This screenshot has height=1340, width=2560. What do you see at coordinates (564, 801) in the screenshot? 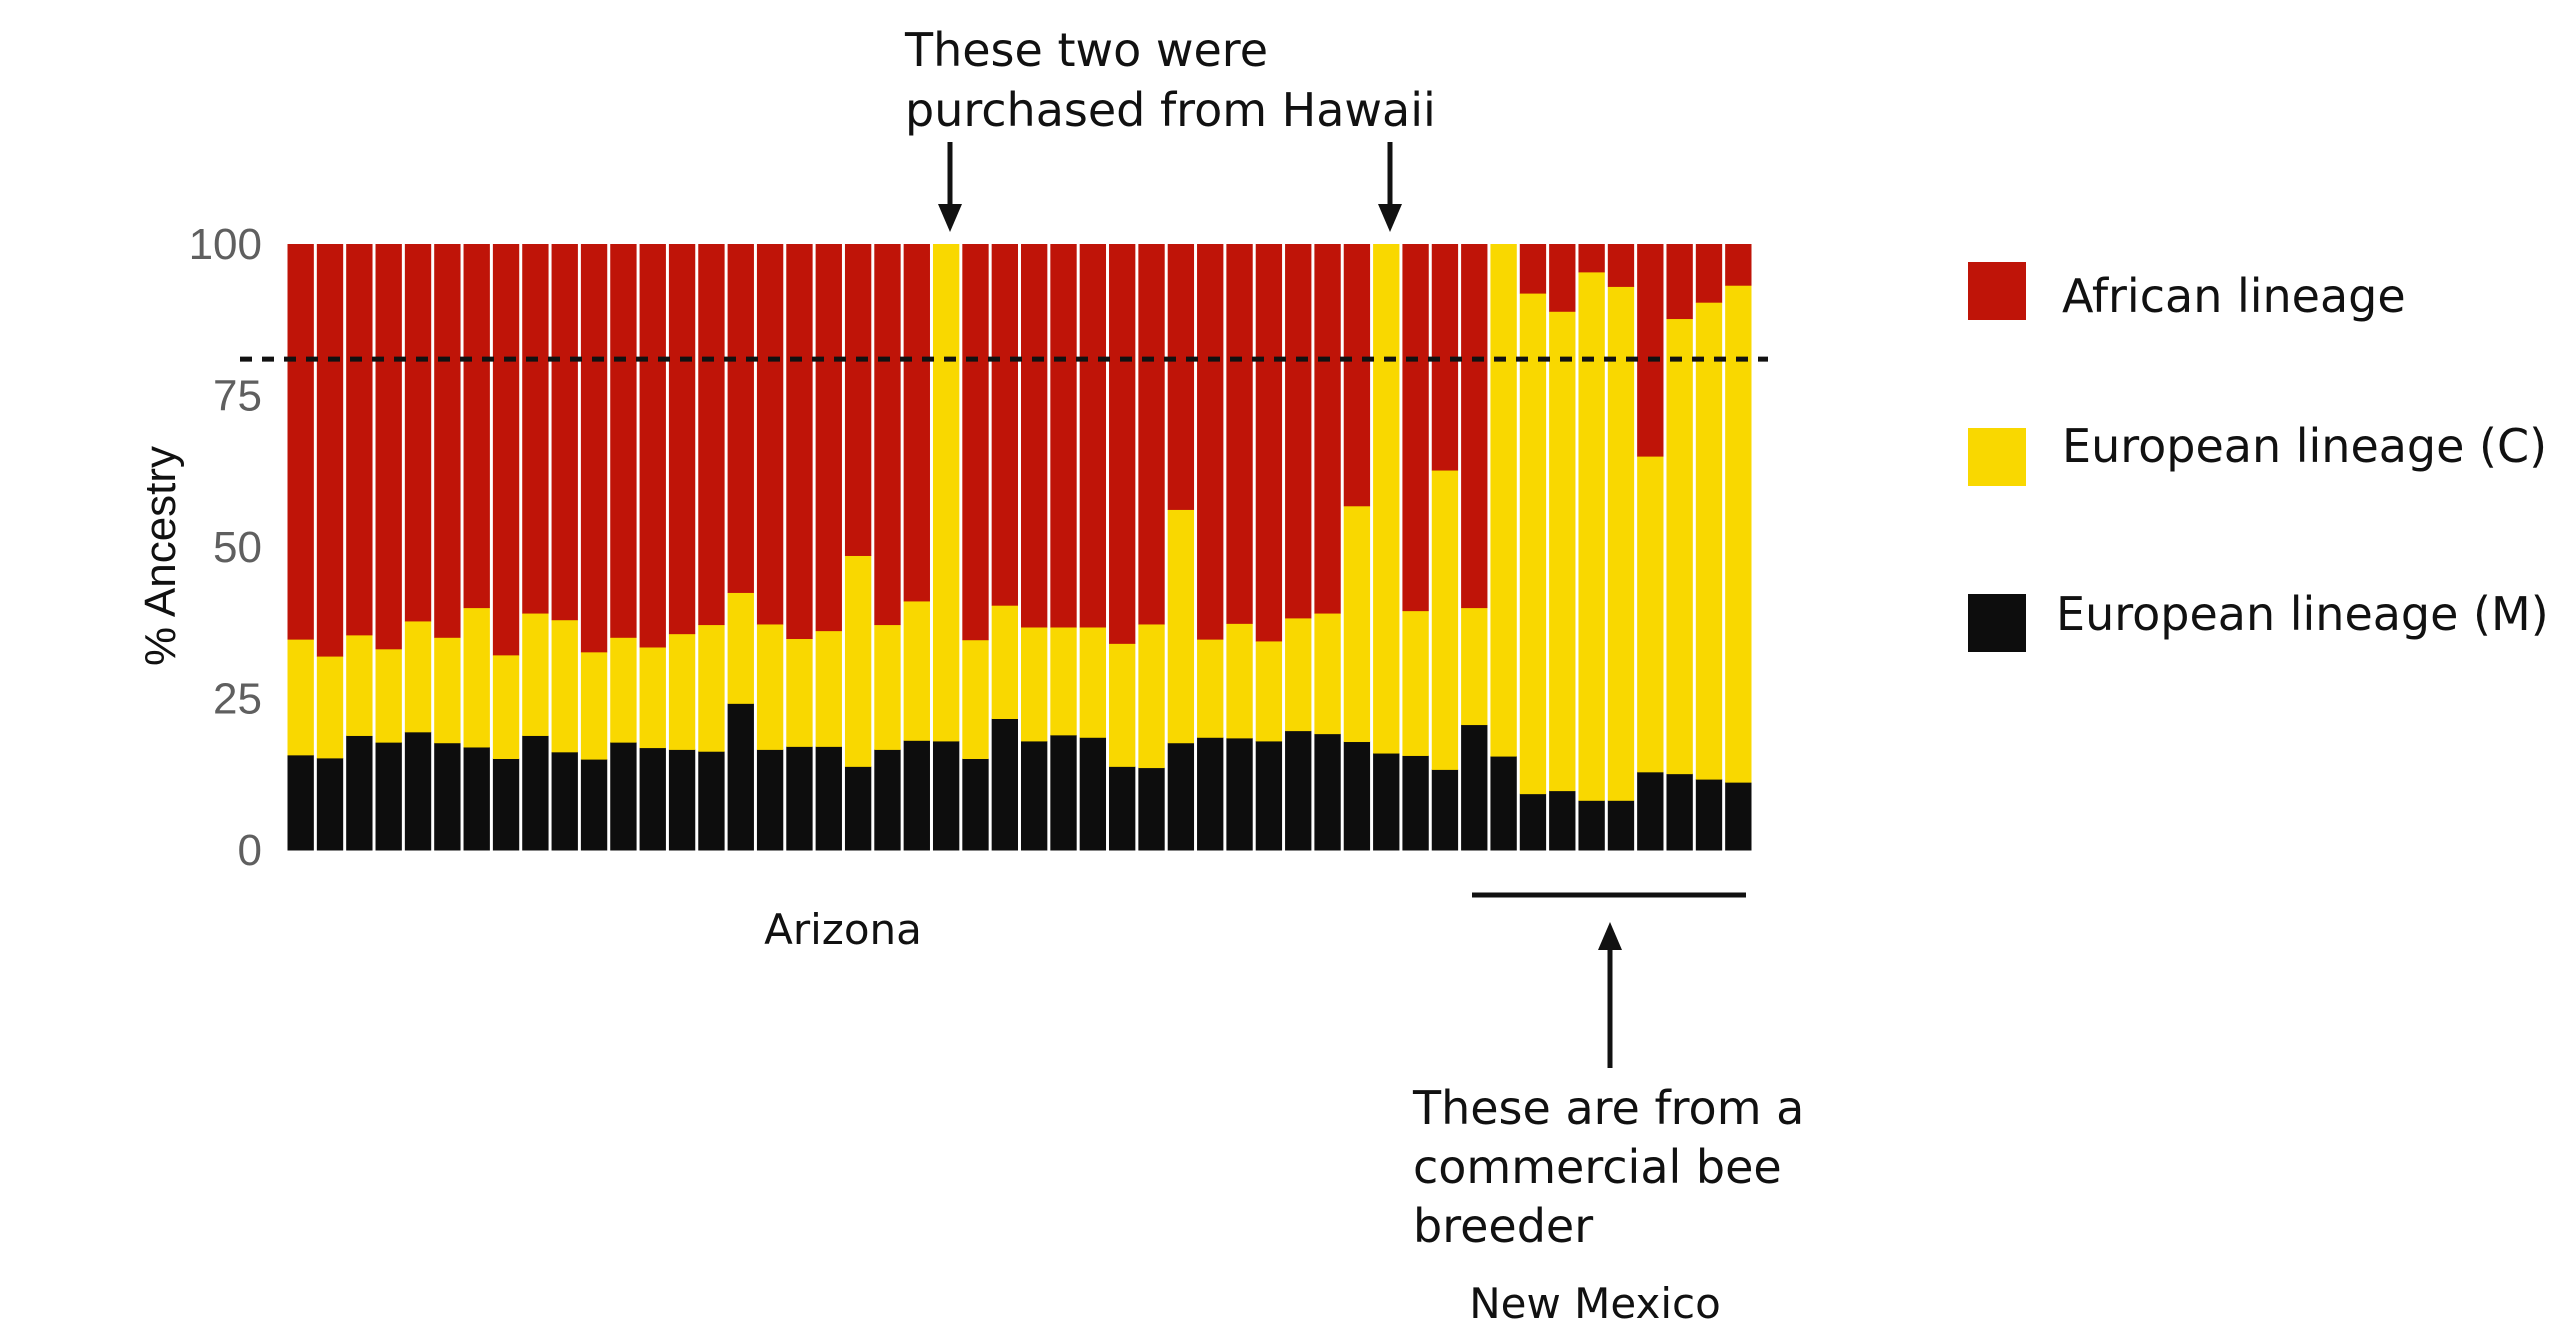
I see `bar-10-european-m` at bounding box center [564, 801].